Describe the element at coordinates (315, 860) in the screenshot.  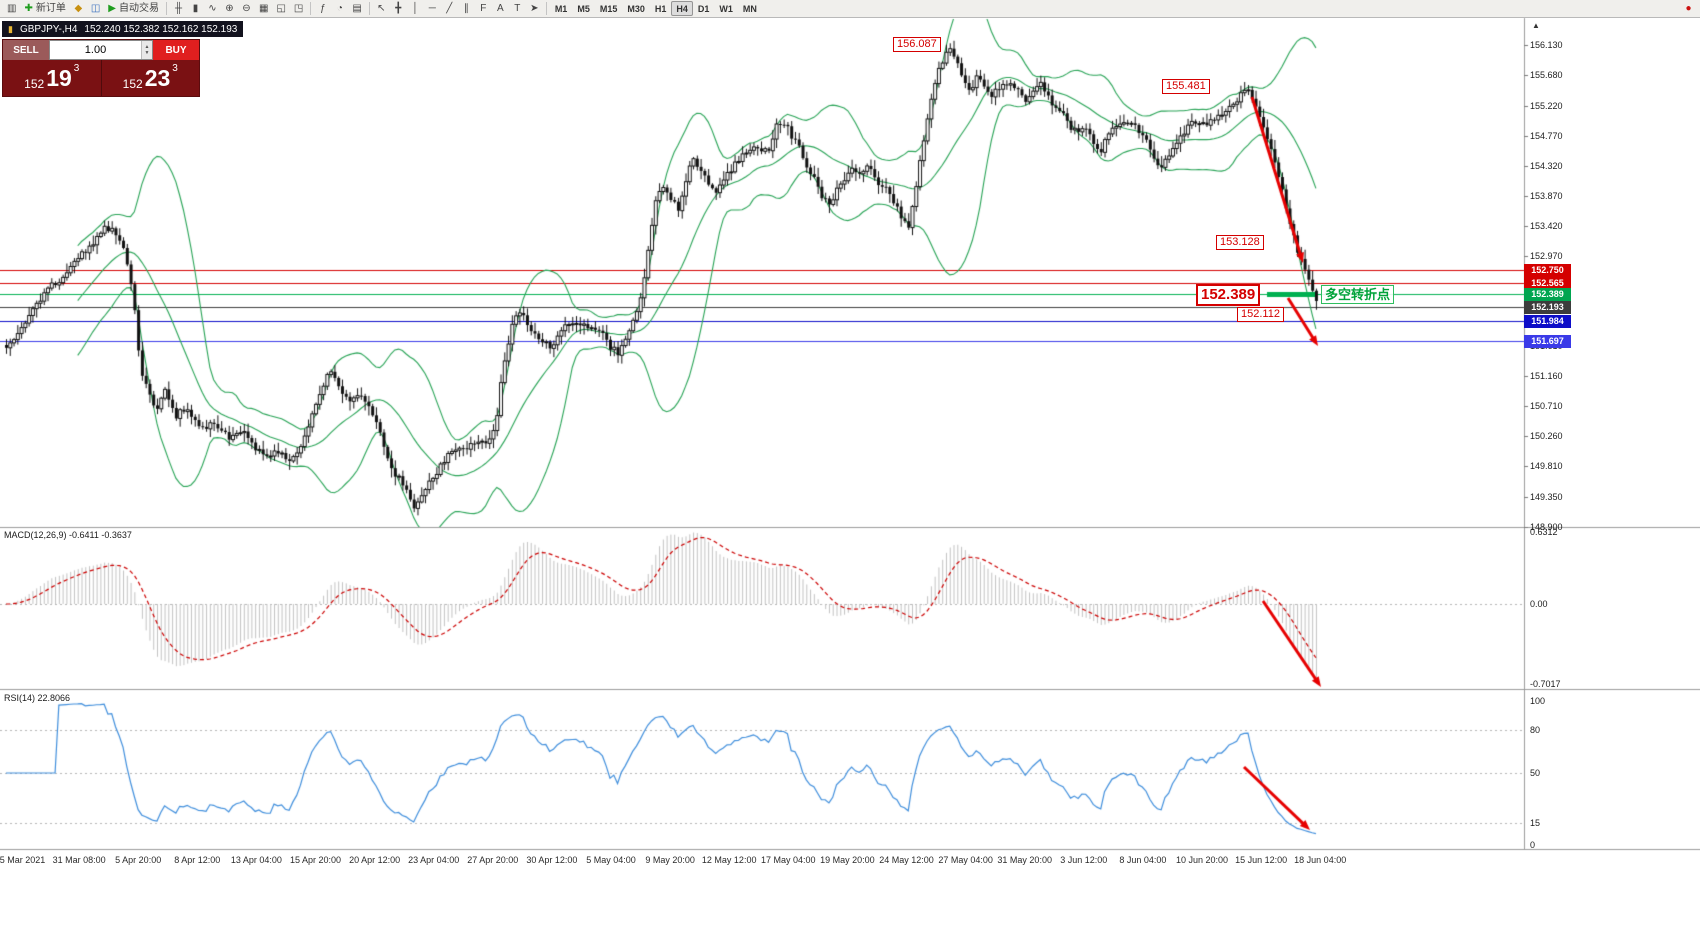
I see `time-label: 15 Apr 20:00` at that location.